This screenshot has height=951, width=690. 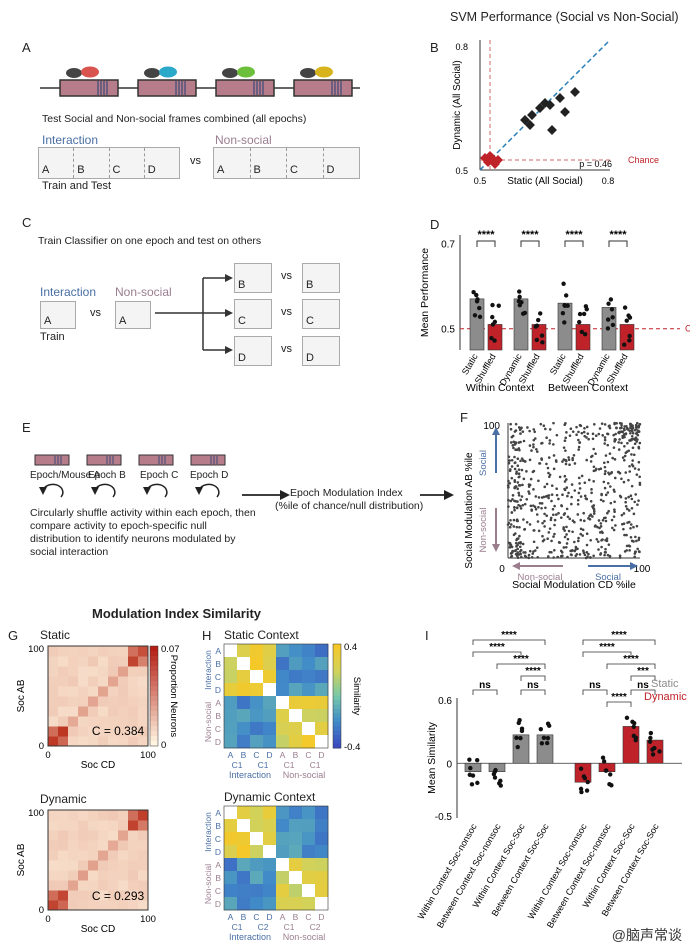 I want to click on panel-h-static-title: Static Context, so click(x=261, y=635).